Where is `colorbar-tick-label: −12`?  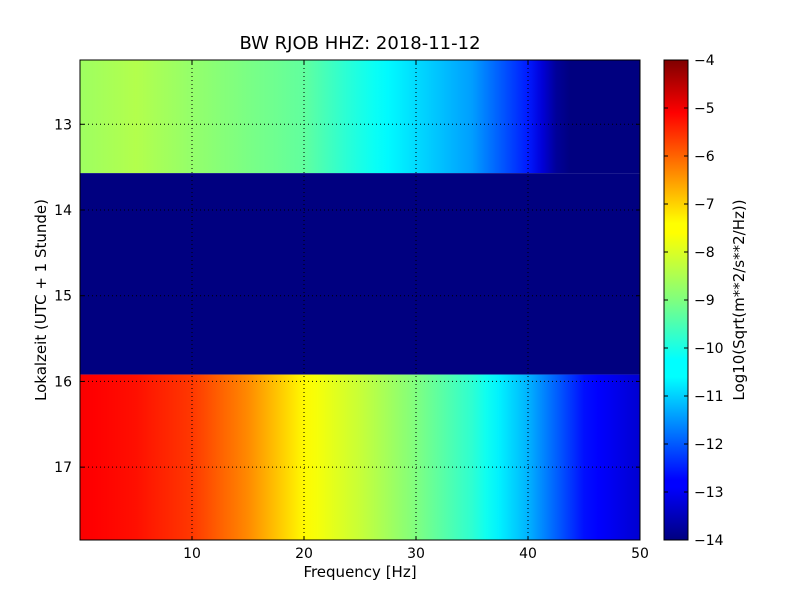 colorbar-tick-label: −12 is located at coordinates (709, 445).